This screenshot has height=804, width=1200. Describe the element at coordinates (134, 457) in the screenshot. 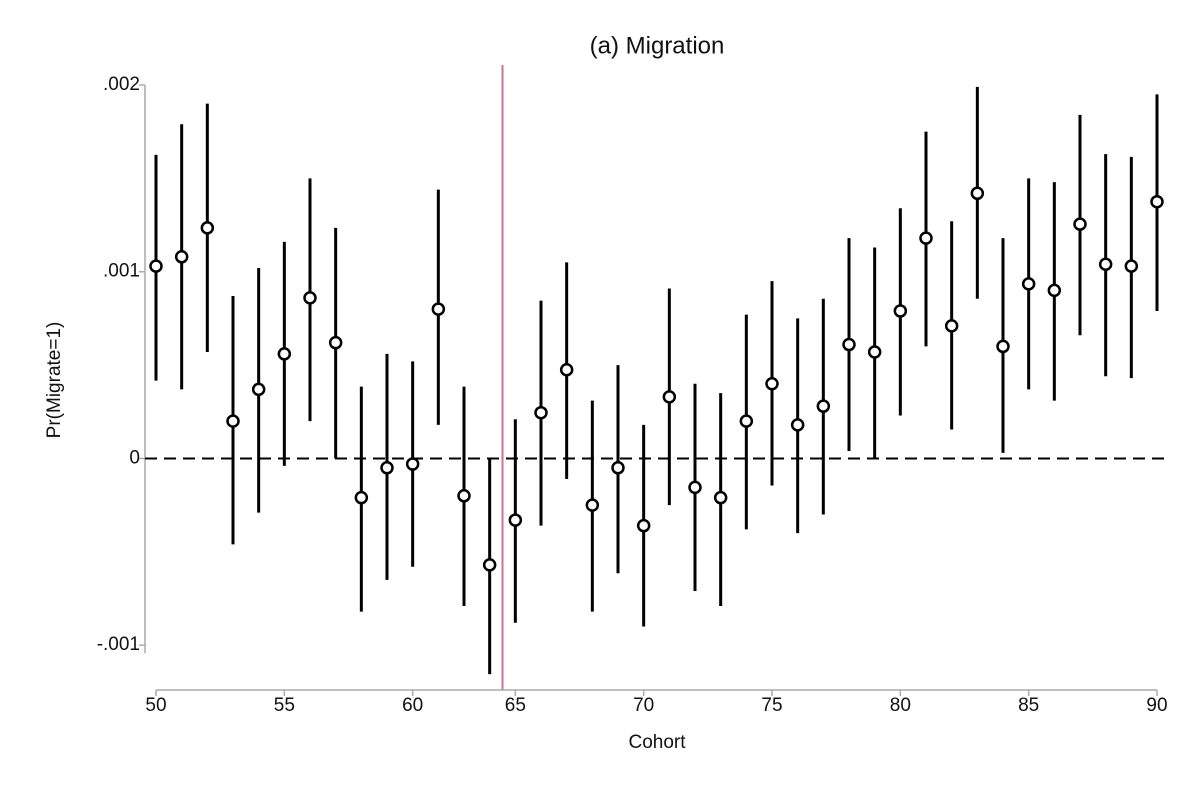

I see `y-tick-label: 0` at that location.